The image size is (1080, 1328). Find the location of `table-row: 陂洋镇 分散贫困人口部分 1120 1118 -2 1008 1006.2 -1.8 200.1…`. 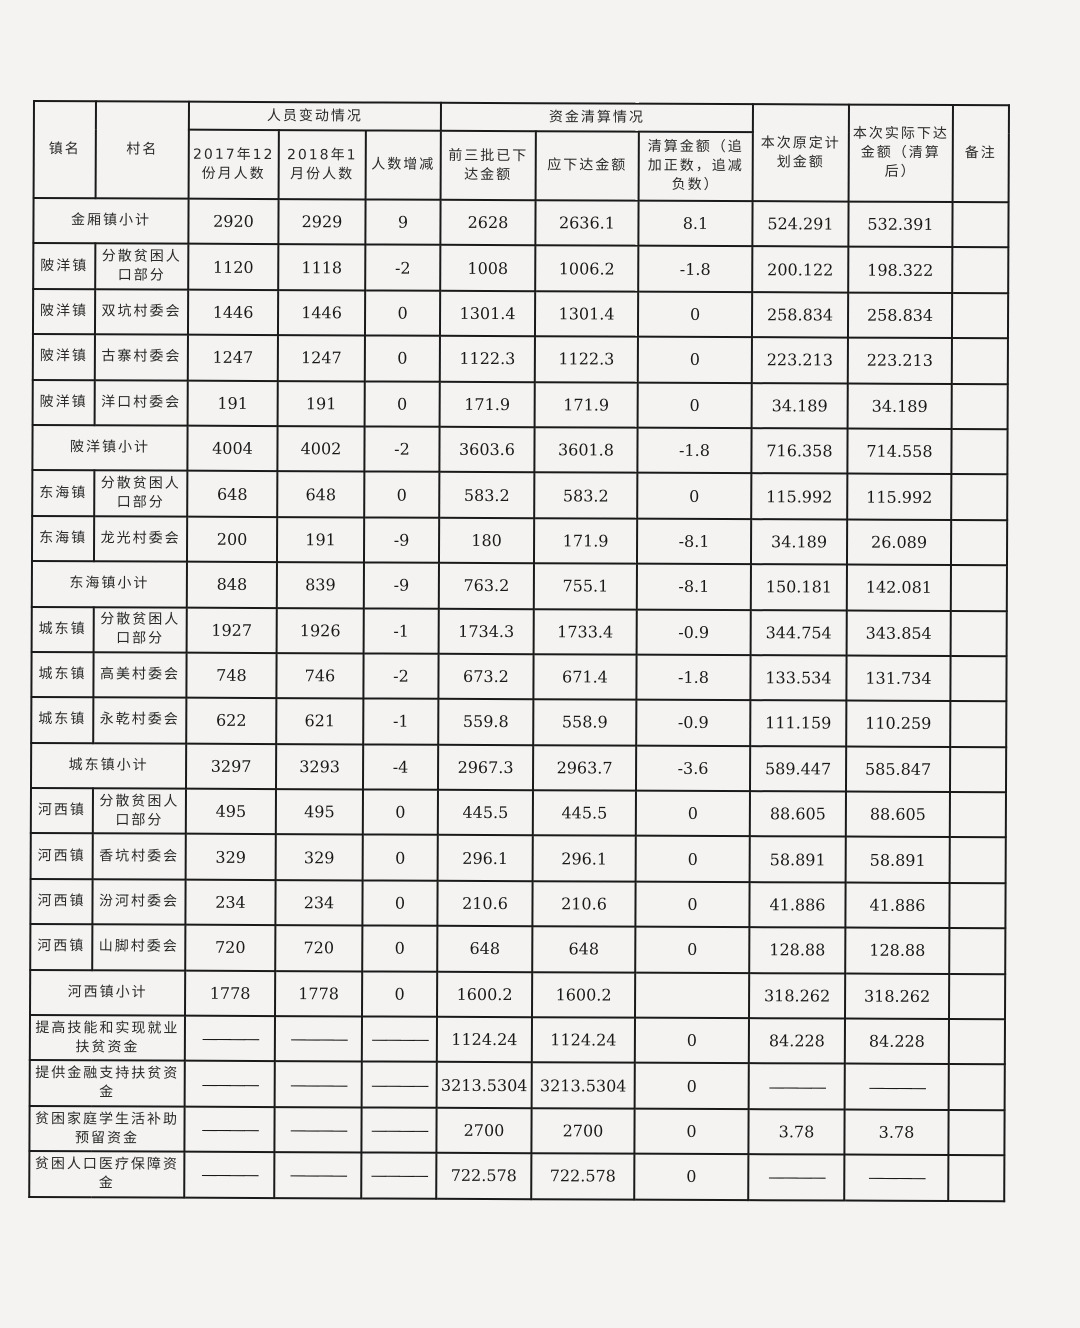

table-row: 陂洋镇 分散贫困人口部分 1120 1118 -2 1008 1006.2 -1.8 200.1… is located at coordinates (521, 268).